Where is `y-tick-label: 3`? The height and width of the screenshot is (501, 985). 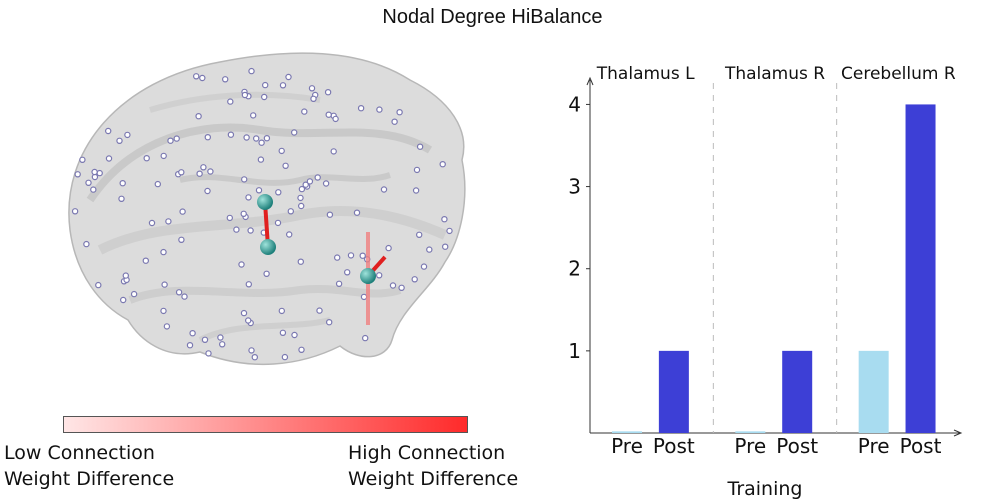
y-tick-label: 3 is located at coordinates (574, 187).